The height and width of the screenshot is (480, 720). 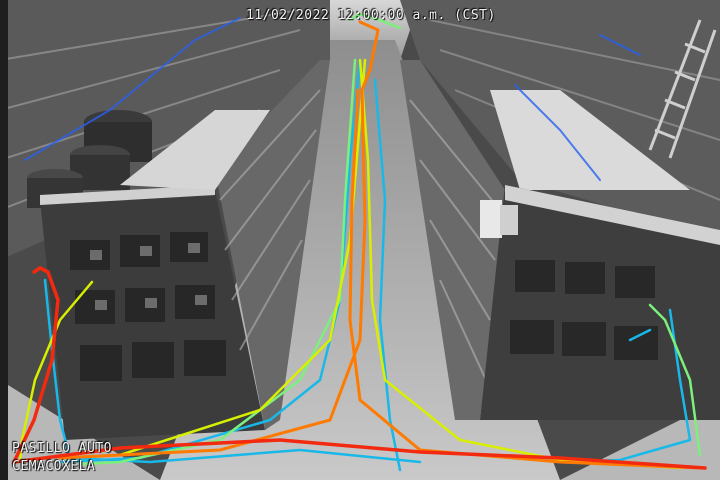 I want to click on camera-name-line-2: CEMACOXELA, so click(x=54, y=466).